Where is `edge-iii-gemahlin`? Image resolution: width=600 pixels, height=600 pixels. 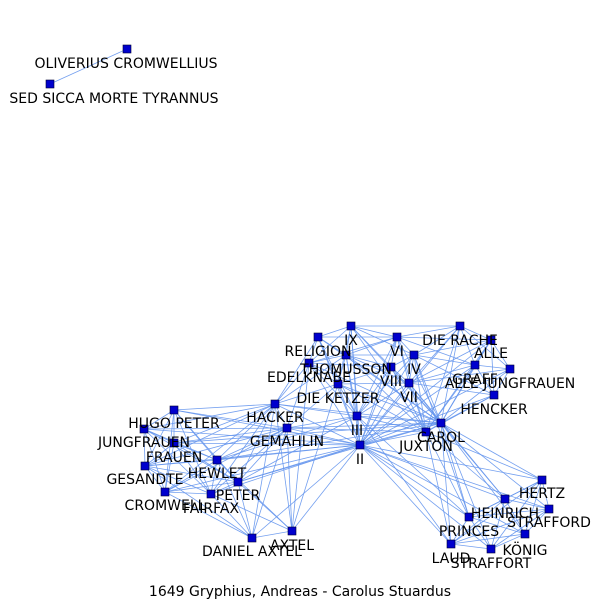 edge-iii-gemahlin is located at coordinates (322, 422).